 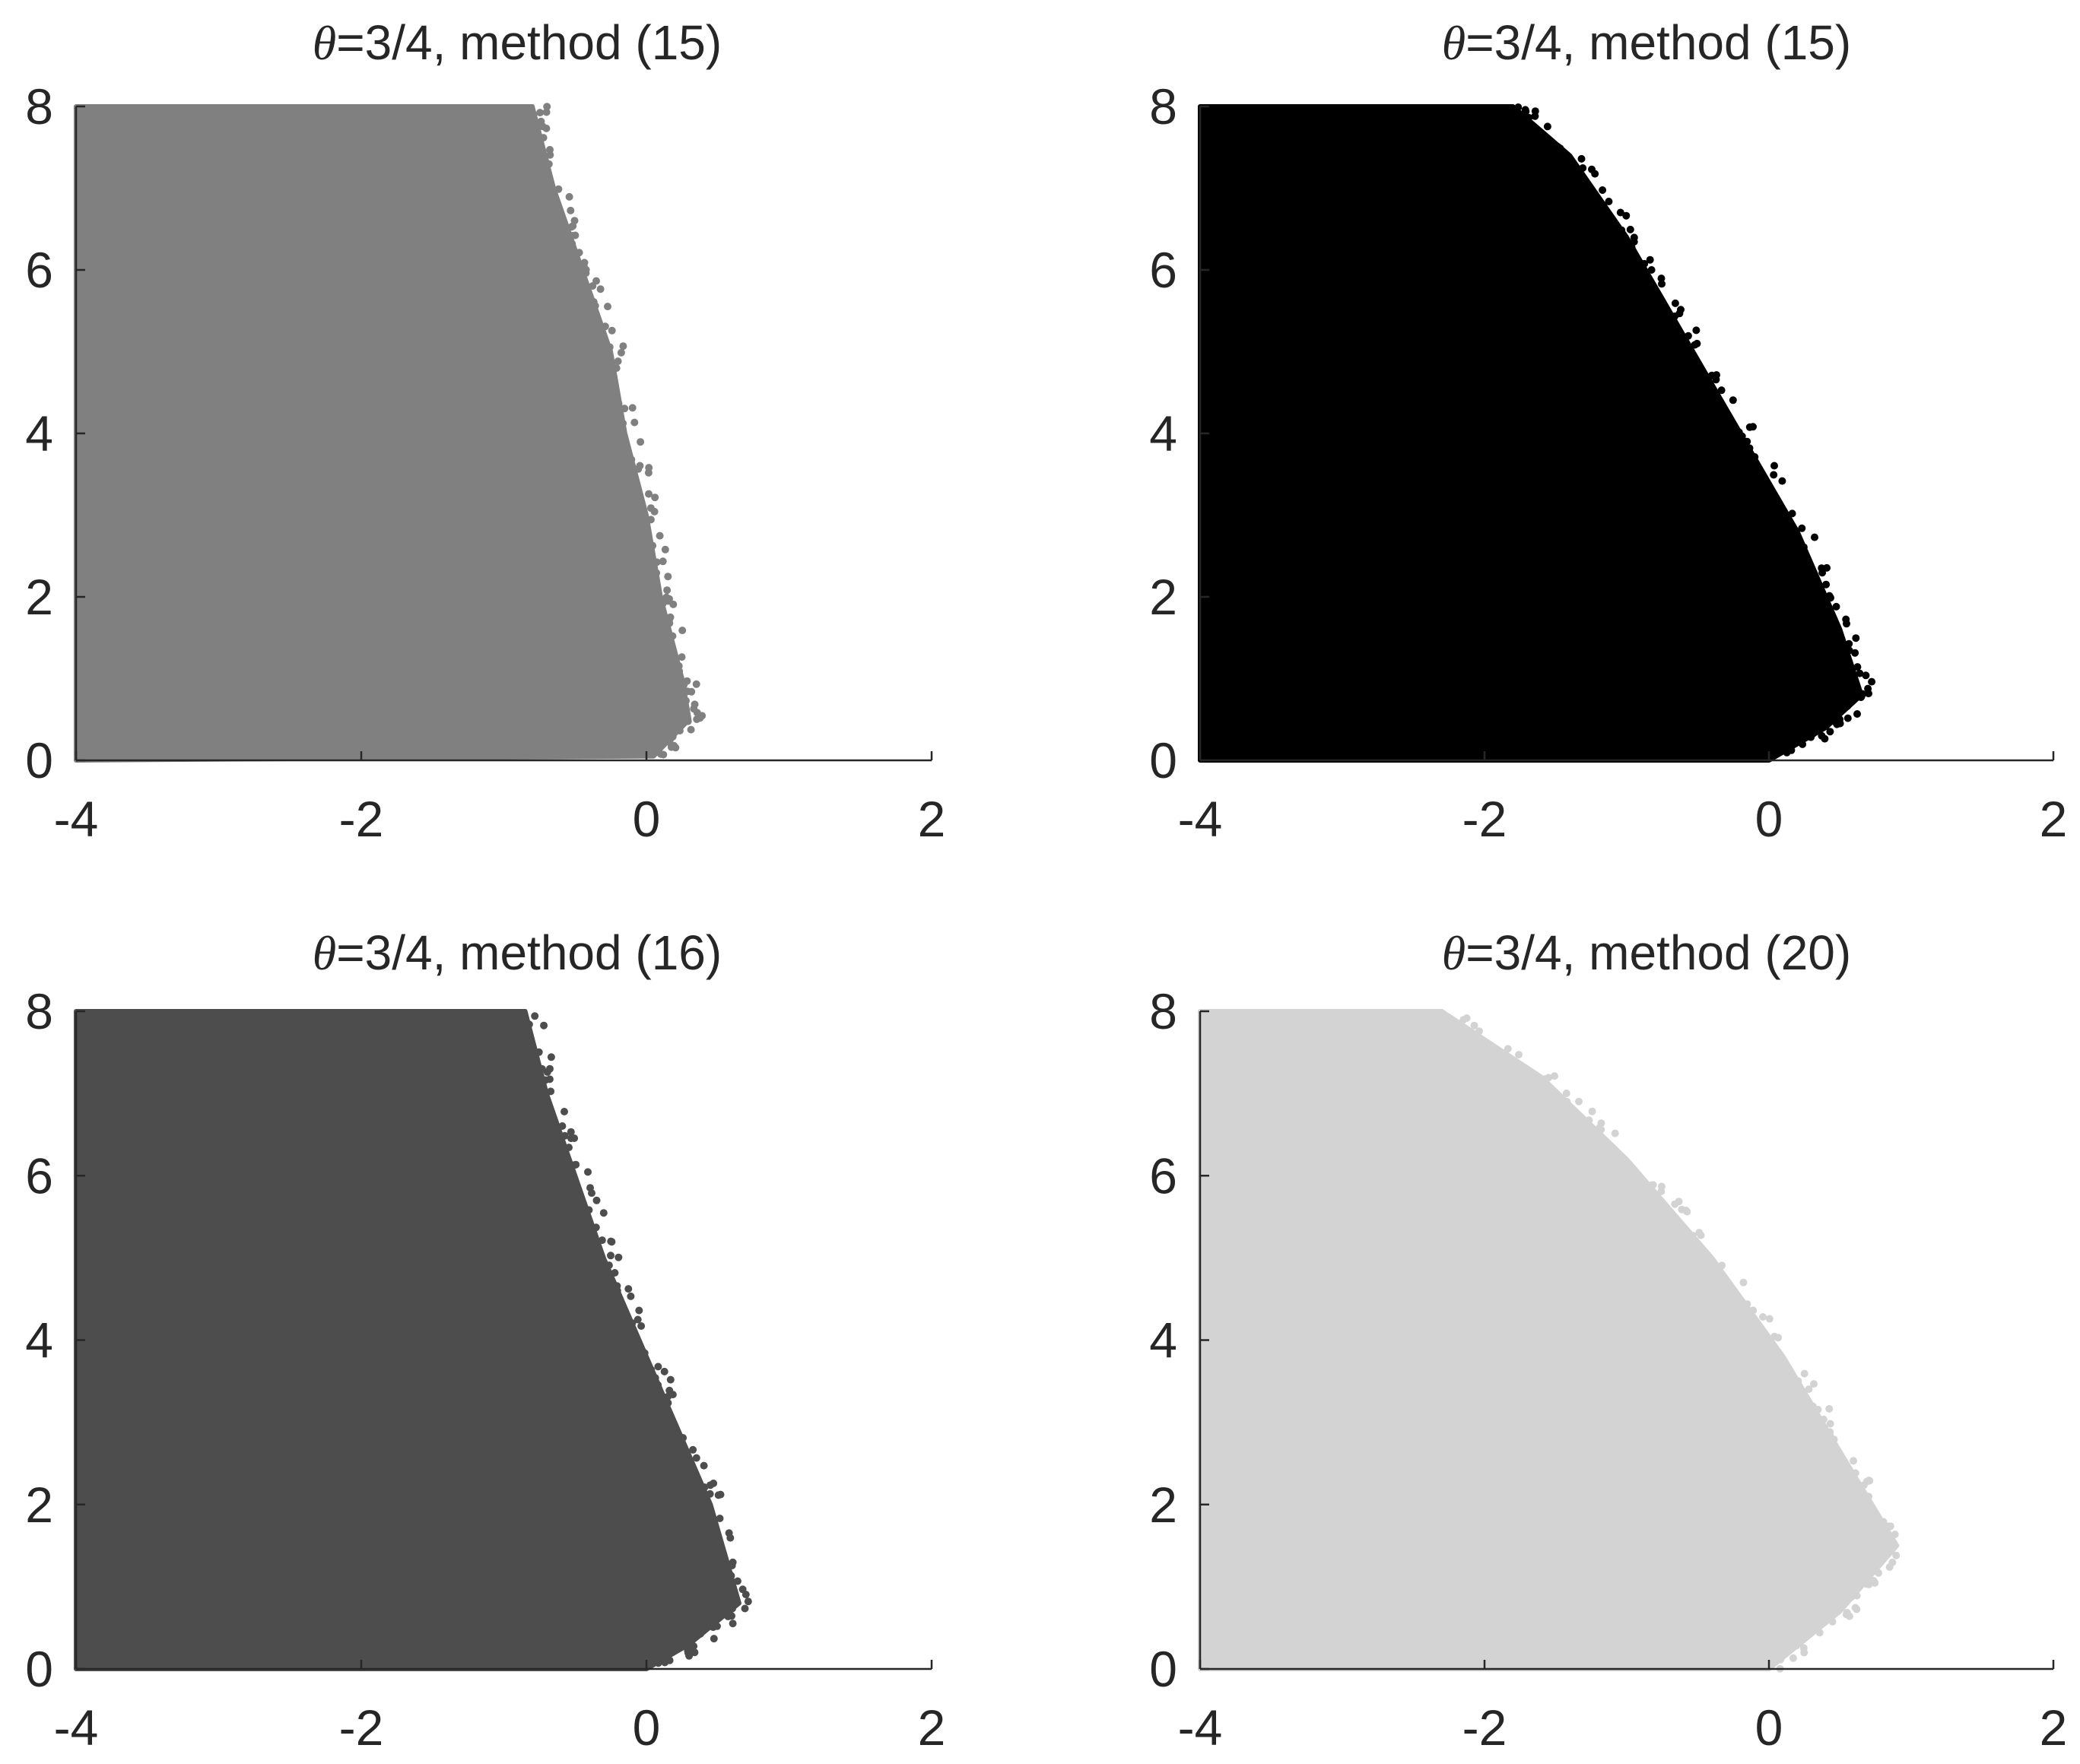 I want to click on y-tick-label: 8, so click(x=1163, y=107).